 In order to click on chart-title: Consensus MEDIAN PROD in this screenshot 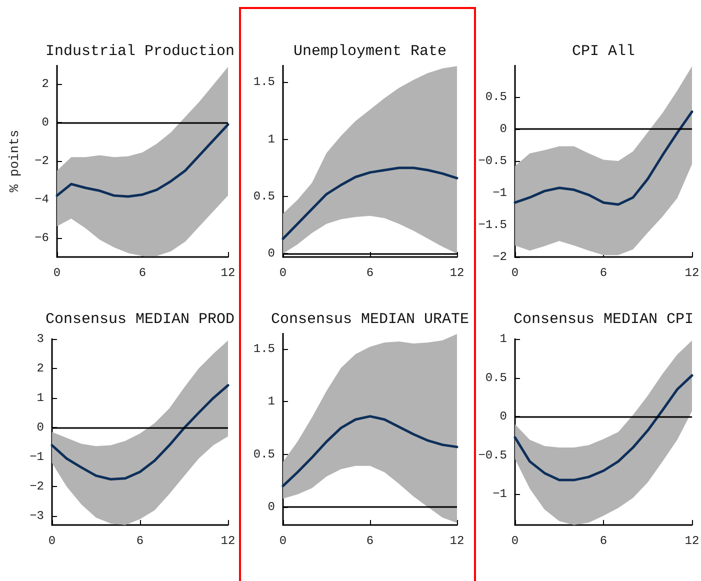, I will do `click(140, 319)`.